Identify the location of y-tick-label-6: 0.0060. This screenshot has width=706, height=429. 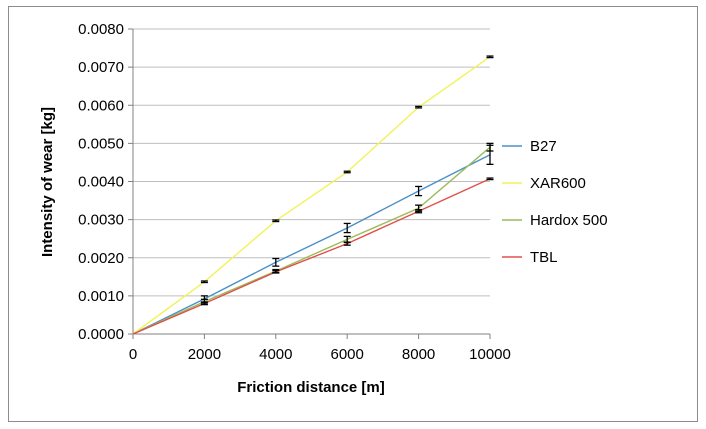
(101, 105).